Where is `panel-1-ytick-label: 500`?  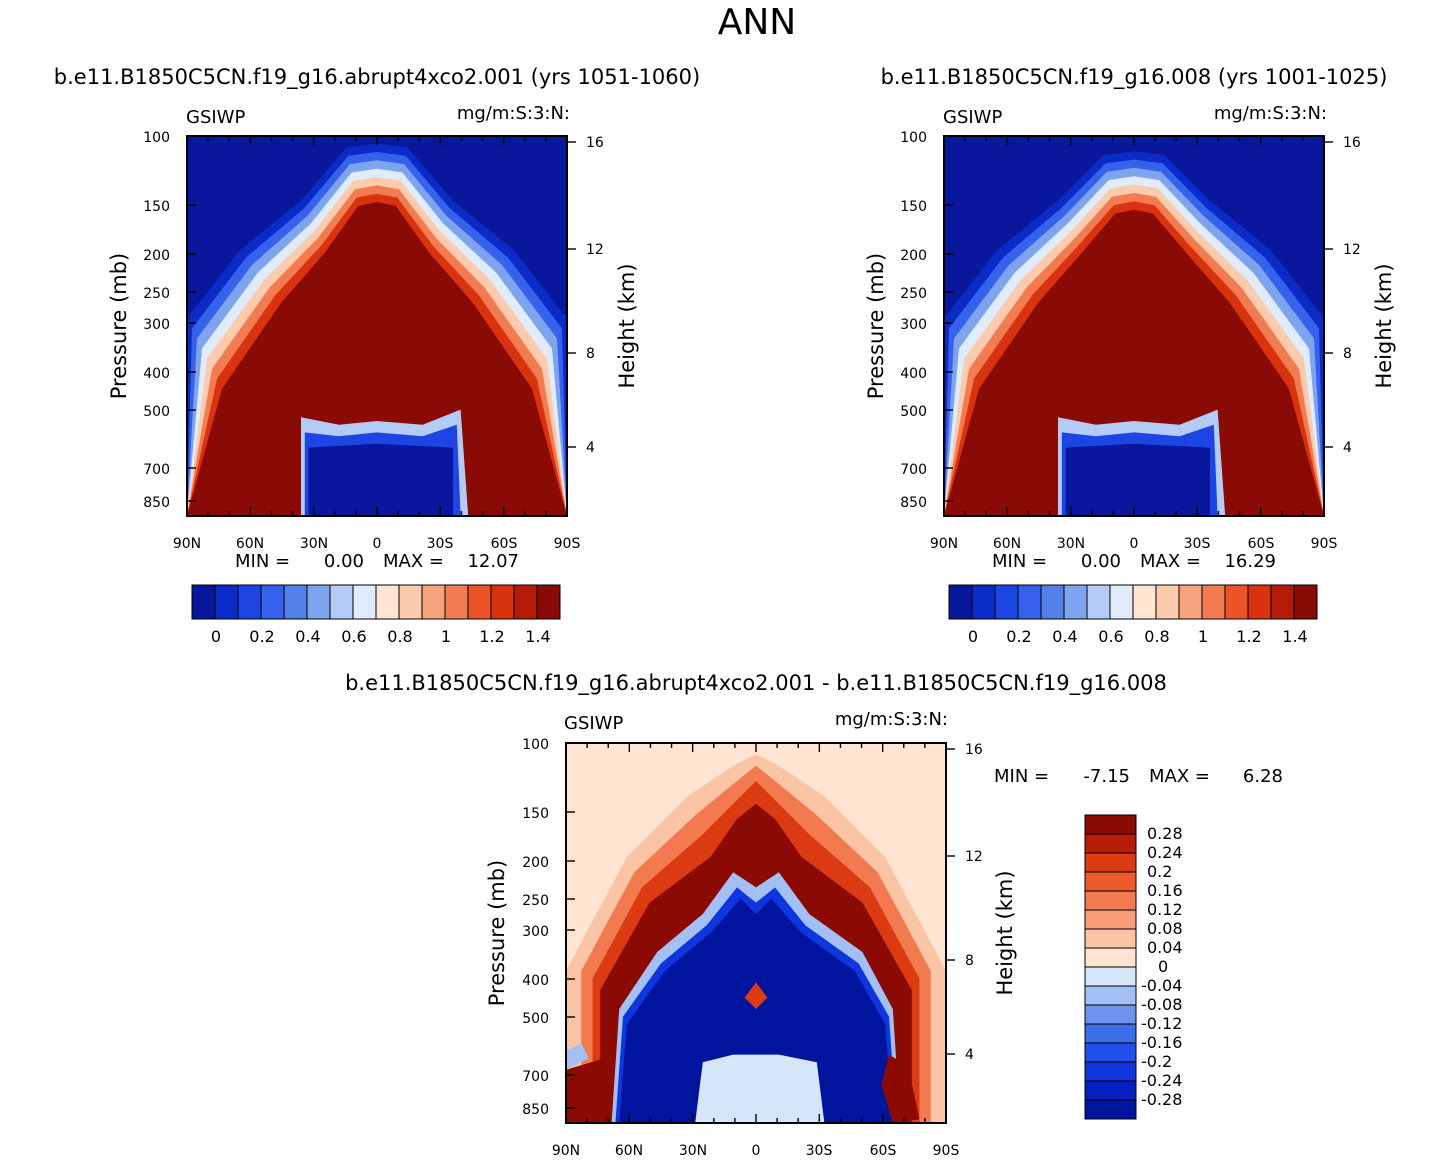
panel-1-ytick-label: 500 is located at coordinates (156, 412).